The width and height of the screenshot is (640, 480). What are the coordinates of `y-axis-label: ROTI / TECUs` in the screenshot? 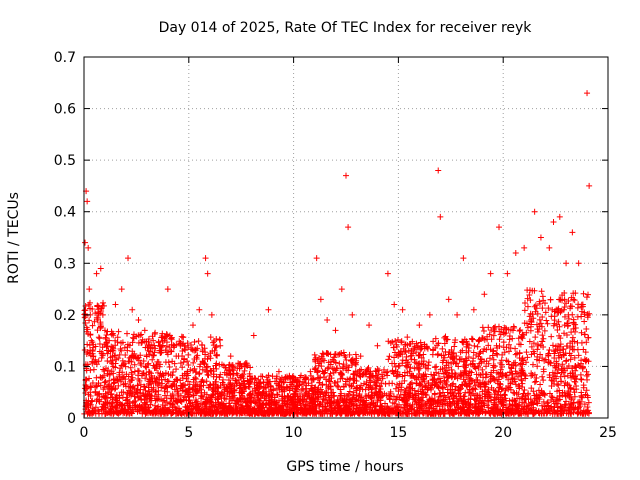 It's located at (14, 238).